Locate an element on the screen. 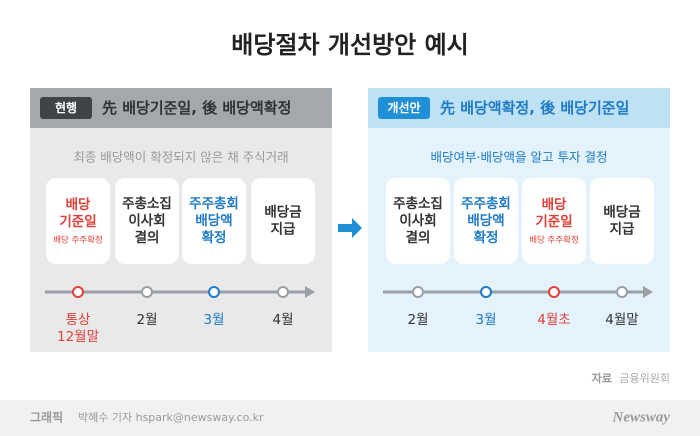 The height and width of the screenshot is (436, 700). source-label: 자료 is located at coordinates (602, 378).